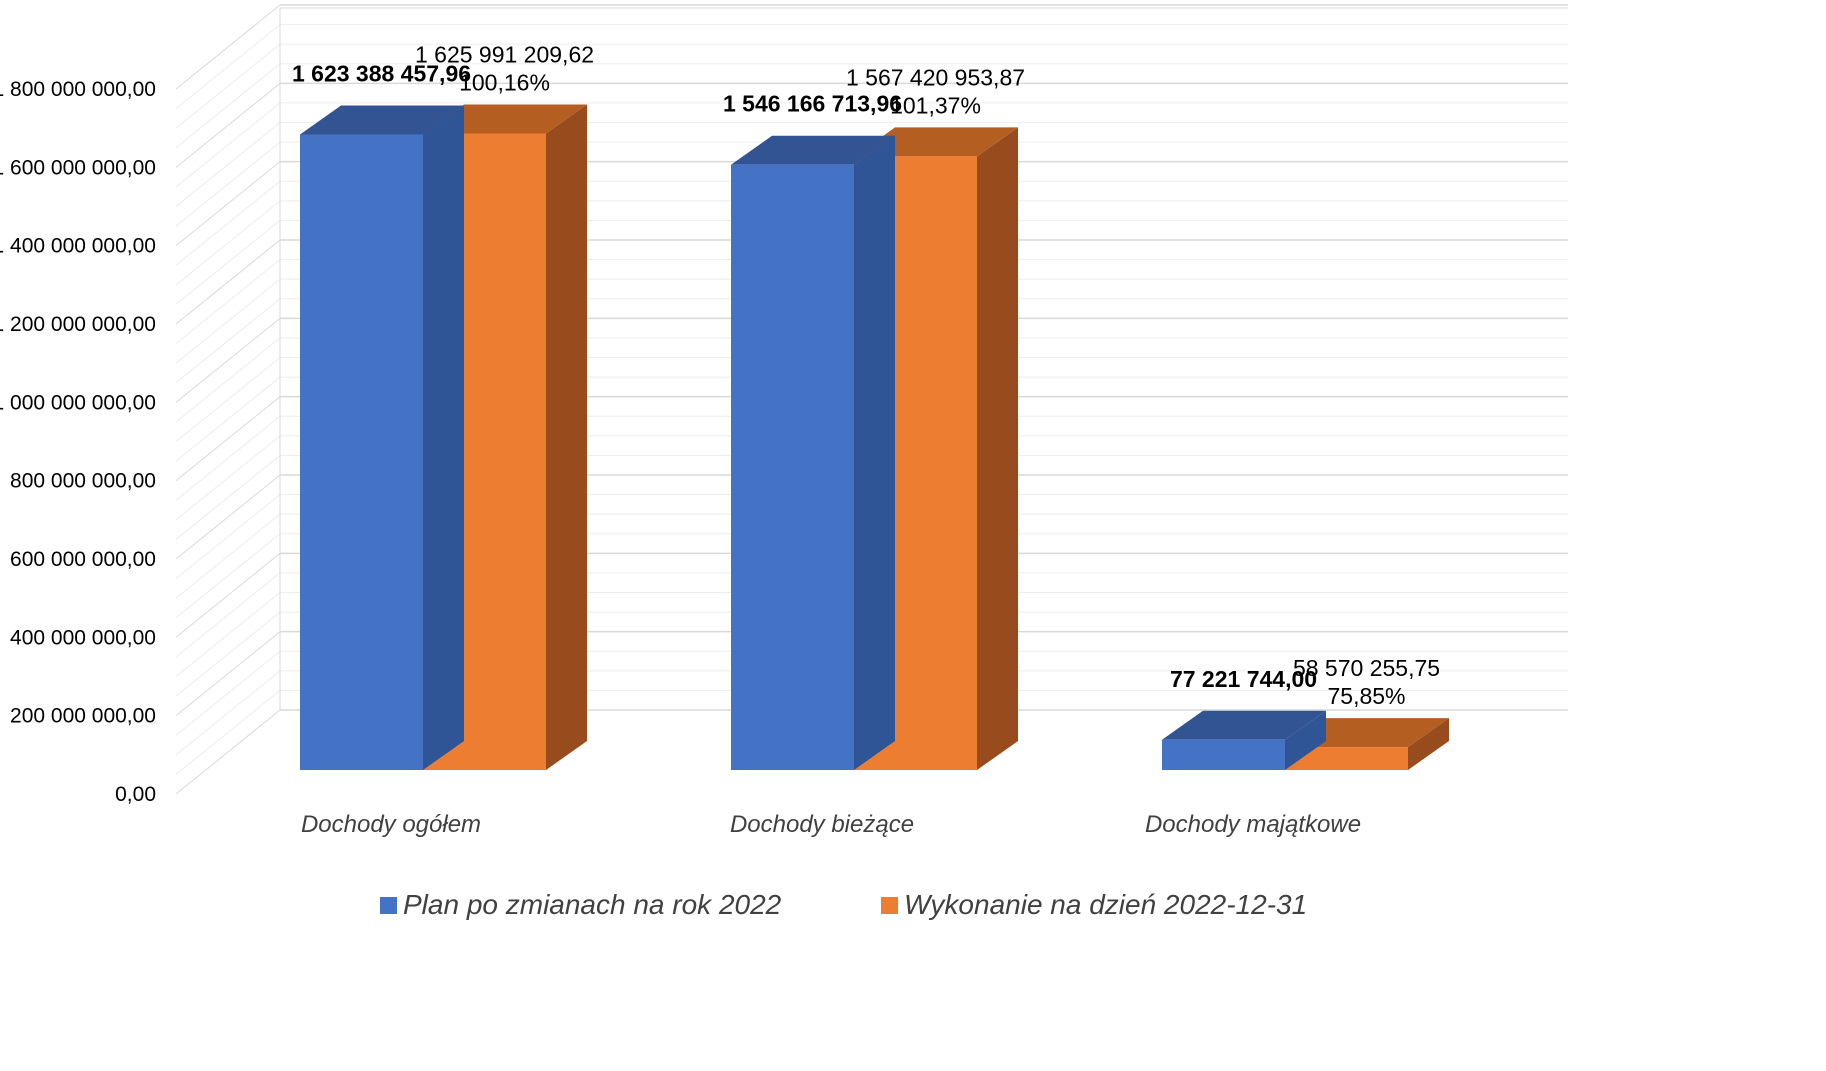 This screenshot has height=1071, width=1826. What do you see at coordinates (83, 559) in the screenshot?
I see `y-tick-label: 600 000 000,00` at bounding box center [83, 559].